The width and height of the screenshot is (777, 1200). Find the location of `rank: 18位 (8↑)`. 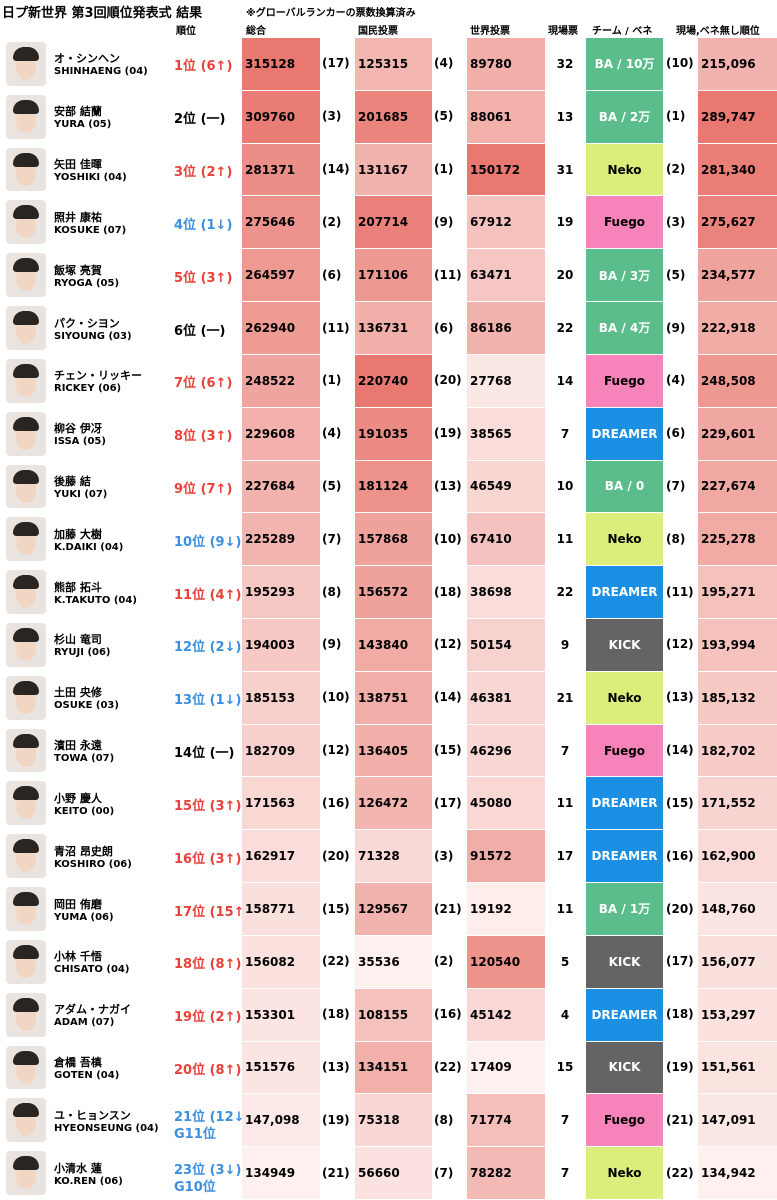

rank: 18位 (8↑) is located at coordinates (208, 965).